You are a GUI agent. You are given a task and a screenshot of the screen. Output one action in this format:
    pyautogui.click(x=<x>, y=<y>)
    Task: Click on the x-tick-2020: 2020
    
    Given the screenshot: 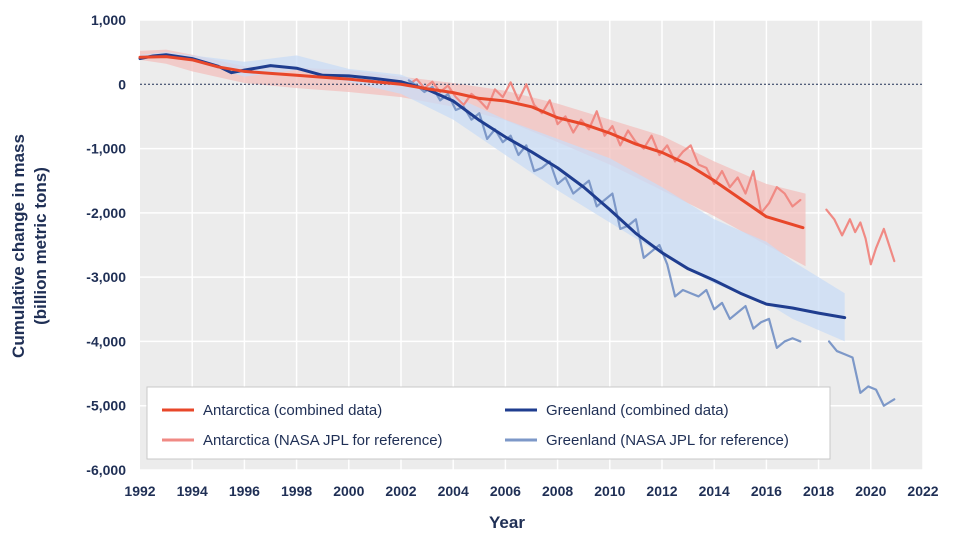 What is the action you would take?
    pyautogui.click(x=870, y=491)
    